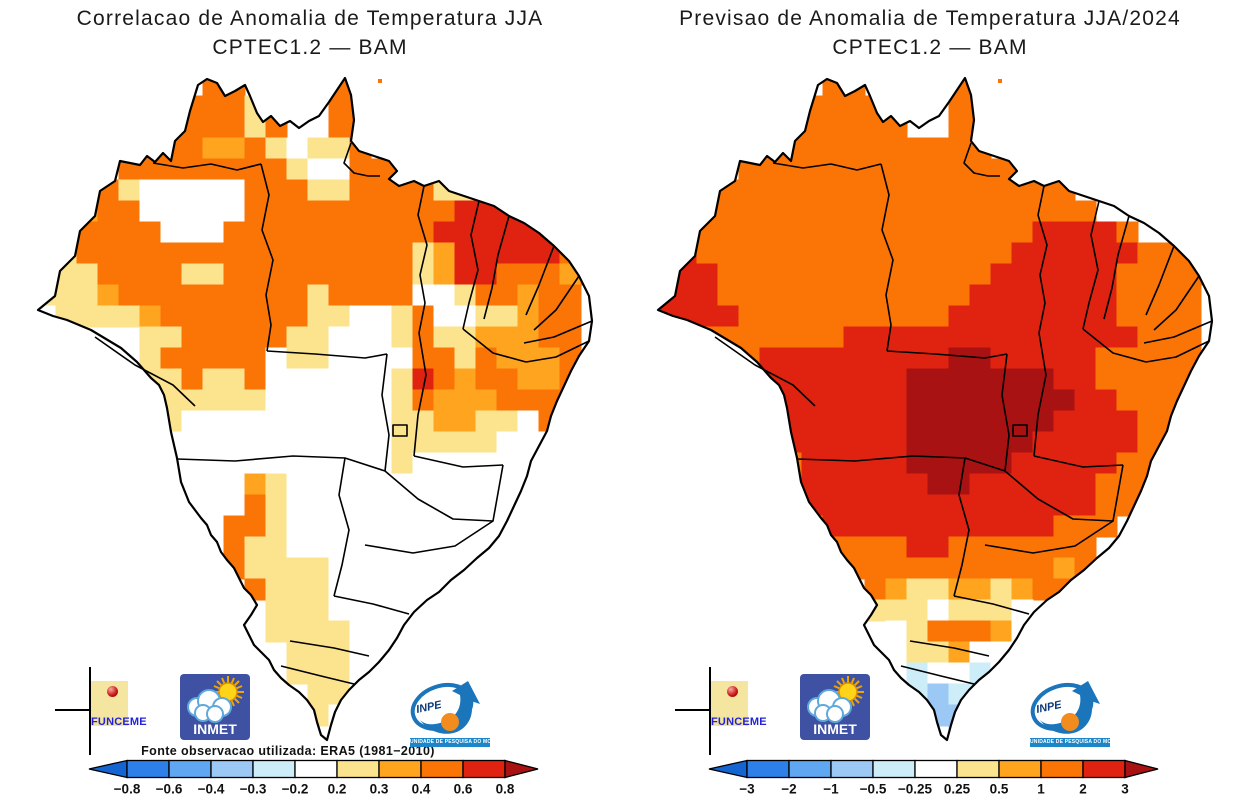  What do you see at coordinates (337, 789) in the screenshot?
I see `colorbar-tick-label: 0.2` at bounding box center [337, 789].